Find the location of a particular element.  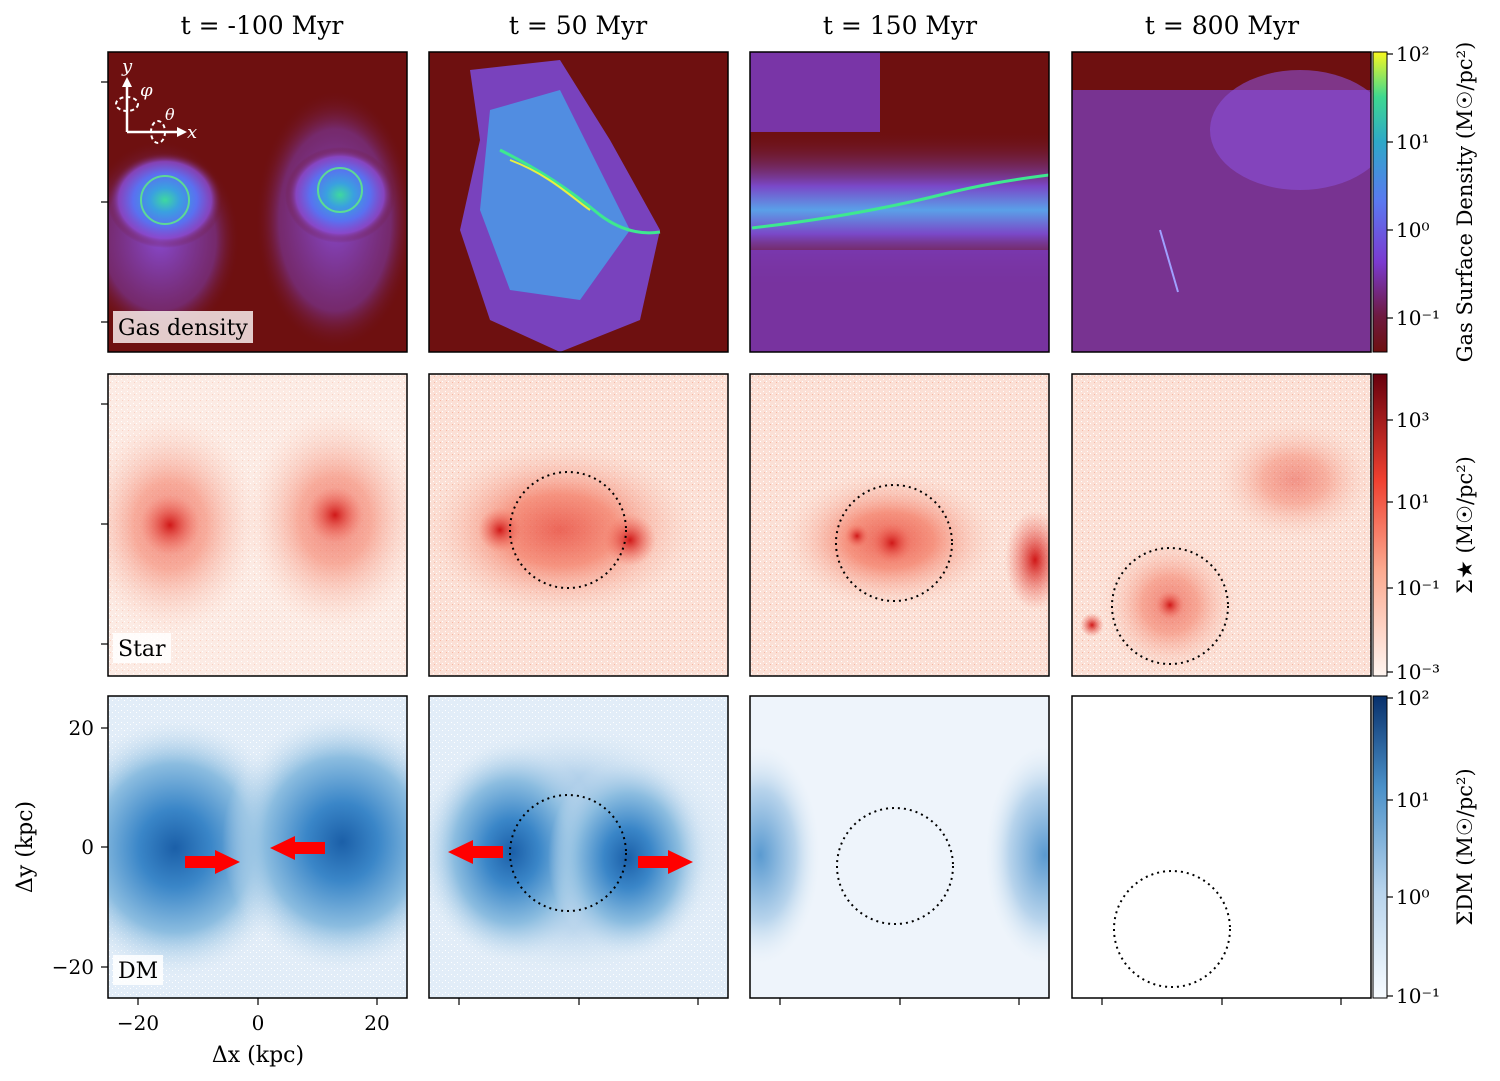

inset-phi-label: φ is located at coordinates (146, 90).